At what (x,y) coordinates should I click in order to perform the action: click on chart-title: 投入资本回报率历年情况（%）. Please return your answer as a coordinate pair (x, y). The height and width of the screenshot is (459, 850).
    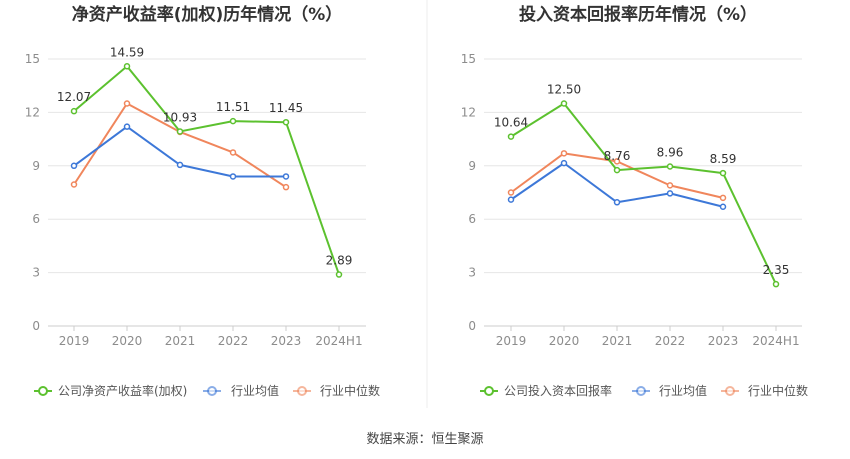
    Looking at the image, I should click on (638, 14).